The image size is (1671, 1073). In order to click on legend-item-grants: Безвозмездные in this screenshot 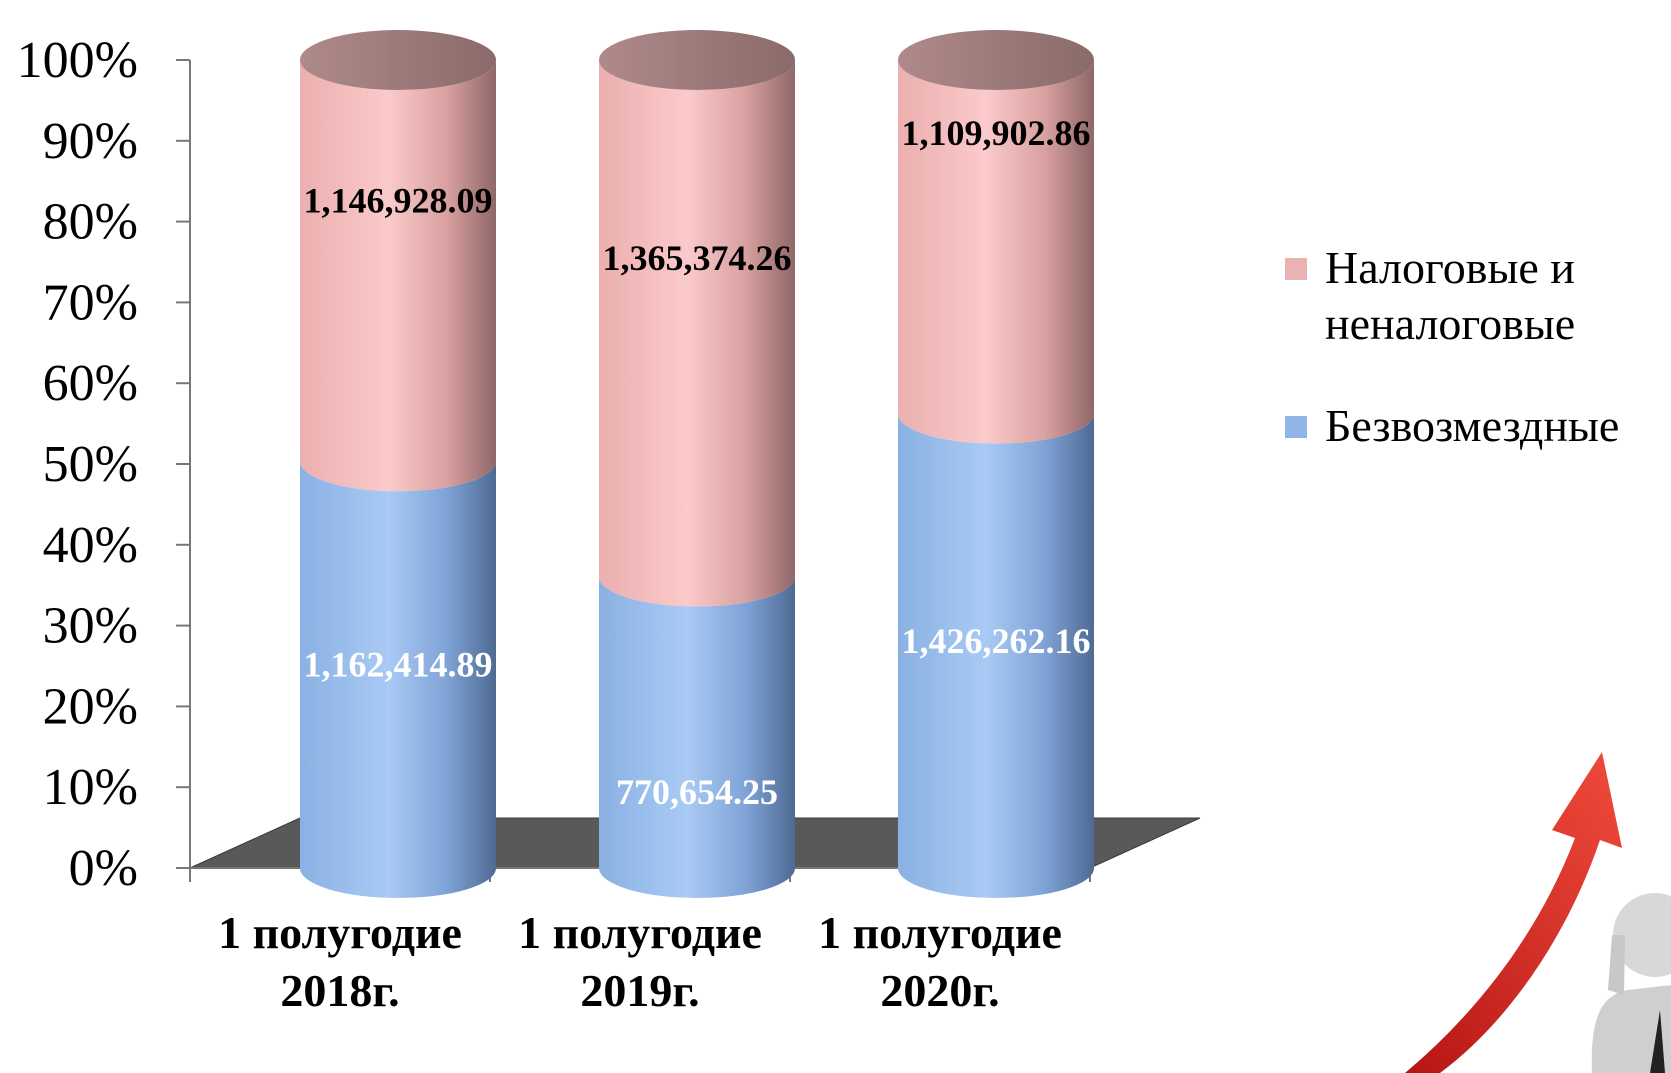, I will do `click(1478, 426)`.